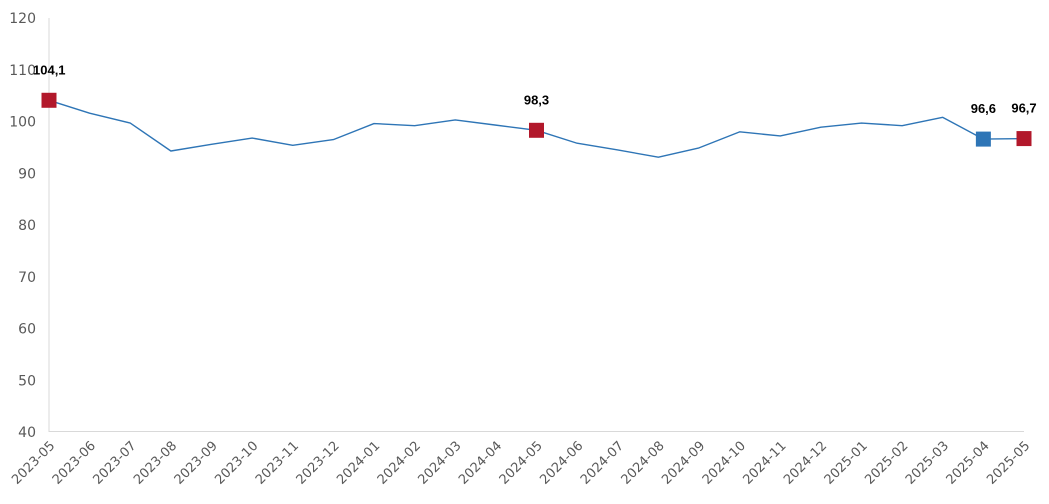 The image size is (1049, 504). What do you see at coordinates (22, 19) in the screenshot?
I see `y-tick-label: 120` at bounding box center [22, 19].